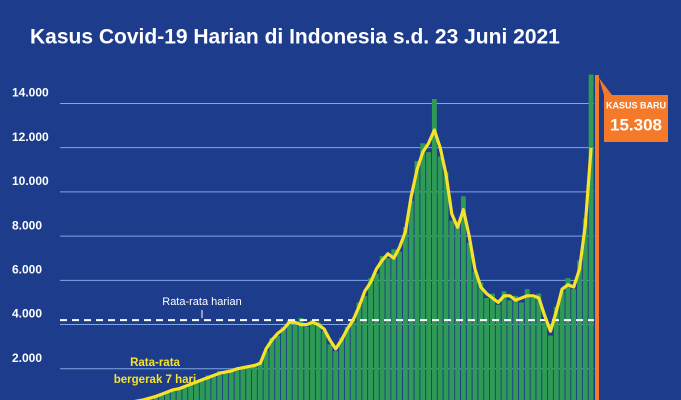 The image size is (681, 400). I want to click on y-tick-label: 12.000, so click(30, 137).